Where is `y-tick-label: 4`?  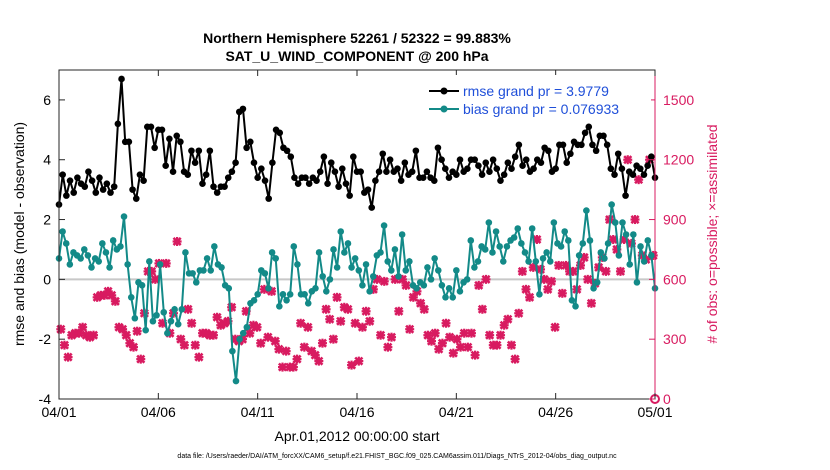 y-tick-label: 4 is located at coordinates (47, 160).